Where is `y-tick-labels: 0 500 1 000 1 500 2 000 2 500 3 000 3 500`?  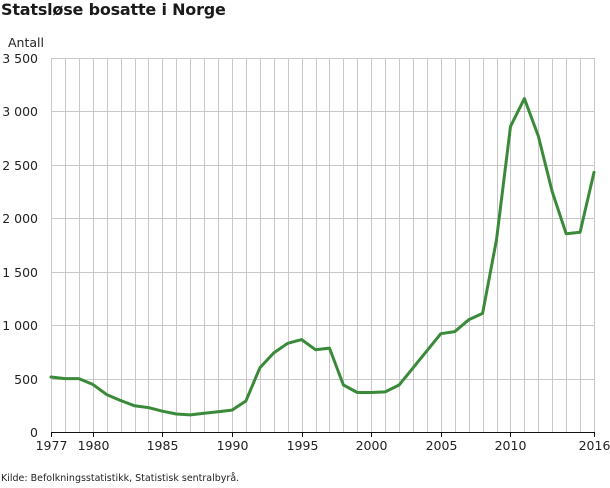
y-tick-labels: 0 500 1 000 1 500 2 000 2 500 3 000 3 500 is located at coordinates (20, 245).